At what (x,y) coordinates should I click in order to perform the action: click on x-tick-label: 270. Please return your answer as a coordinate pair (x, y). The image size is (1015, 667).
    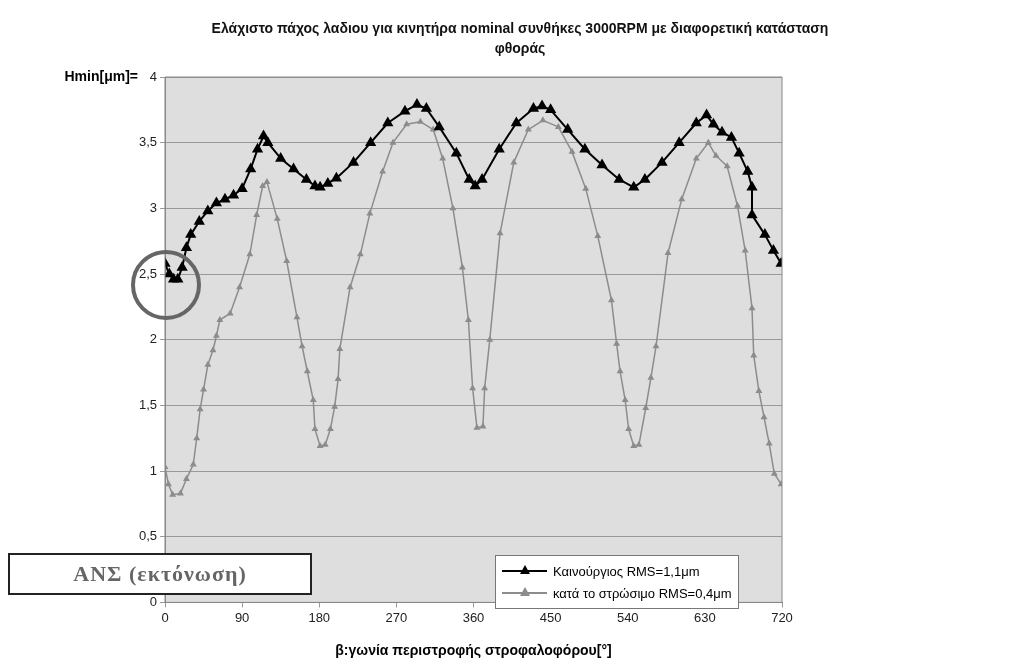
    Looking at the image, I should click on (396, 617).